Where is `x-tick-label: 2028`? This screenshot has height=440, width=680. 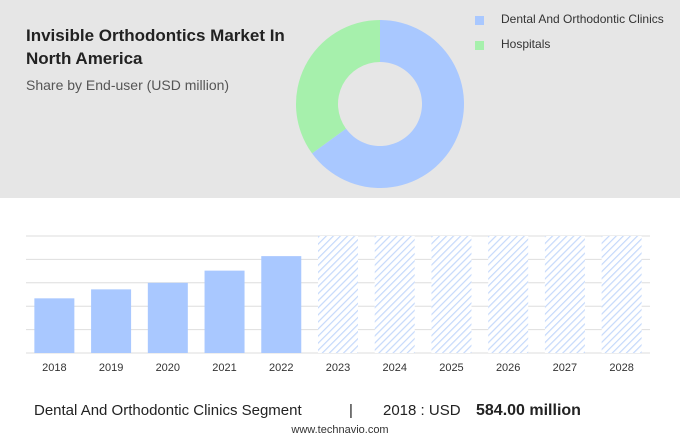
x-tick-label: 2028 is located at coordinates (621, 368).